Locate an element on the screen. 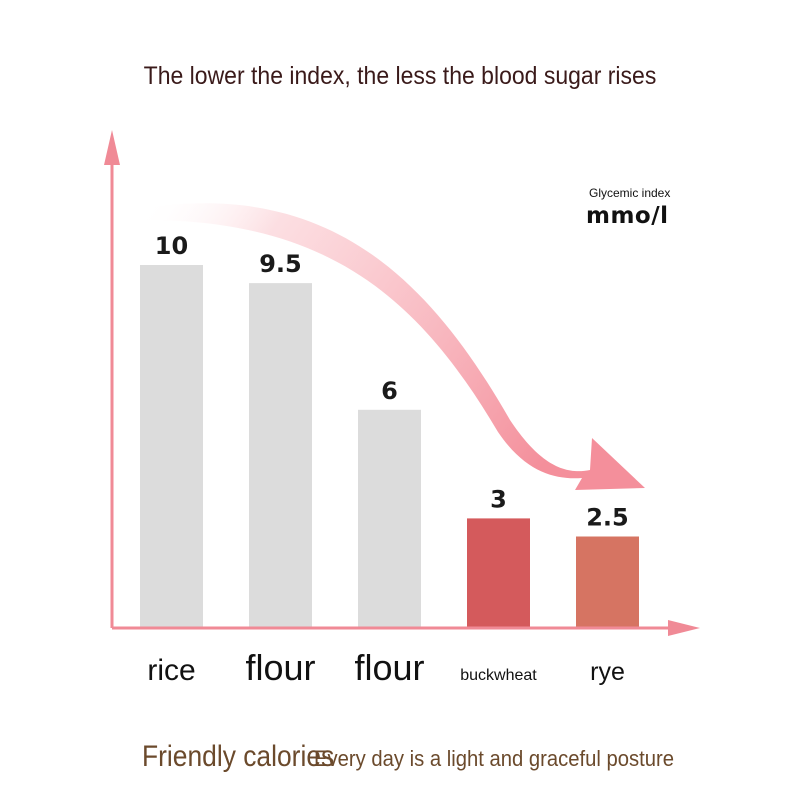  value-label: 2.5 is located at coordinates (607, 518).